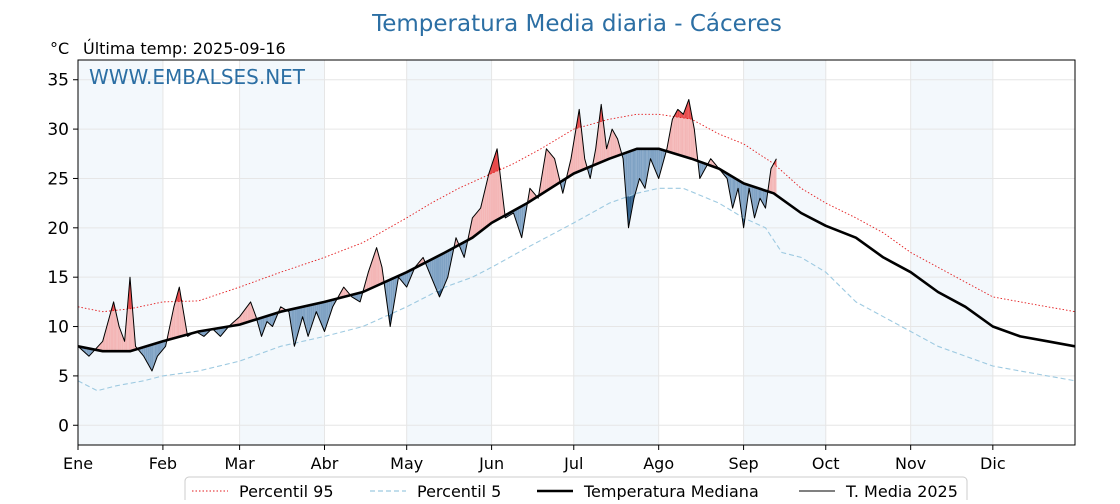  Describe the element at coordinates (58, 278) in the screenshot. I see `y-tick-label: 15` at that location.